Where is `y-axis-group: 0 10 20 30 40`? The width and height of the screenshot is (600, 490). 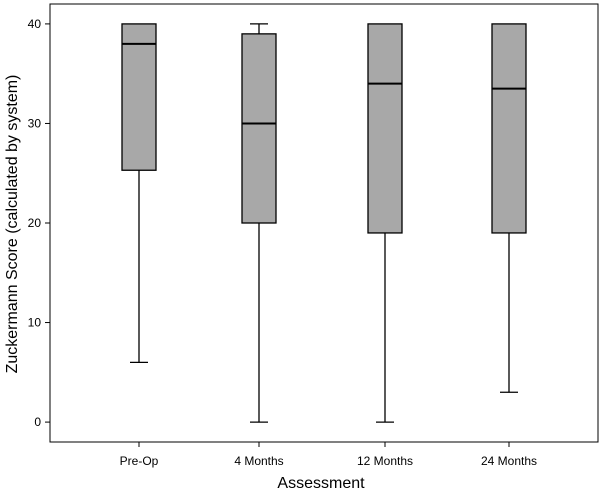
y-axis-group: 0 10 20 30 40 is located at coordinates (39, 223).